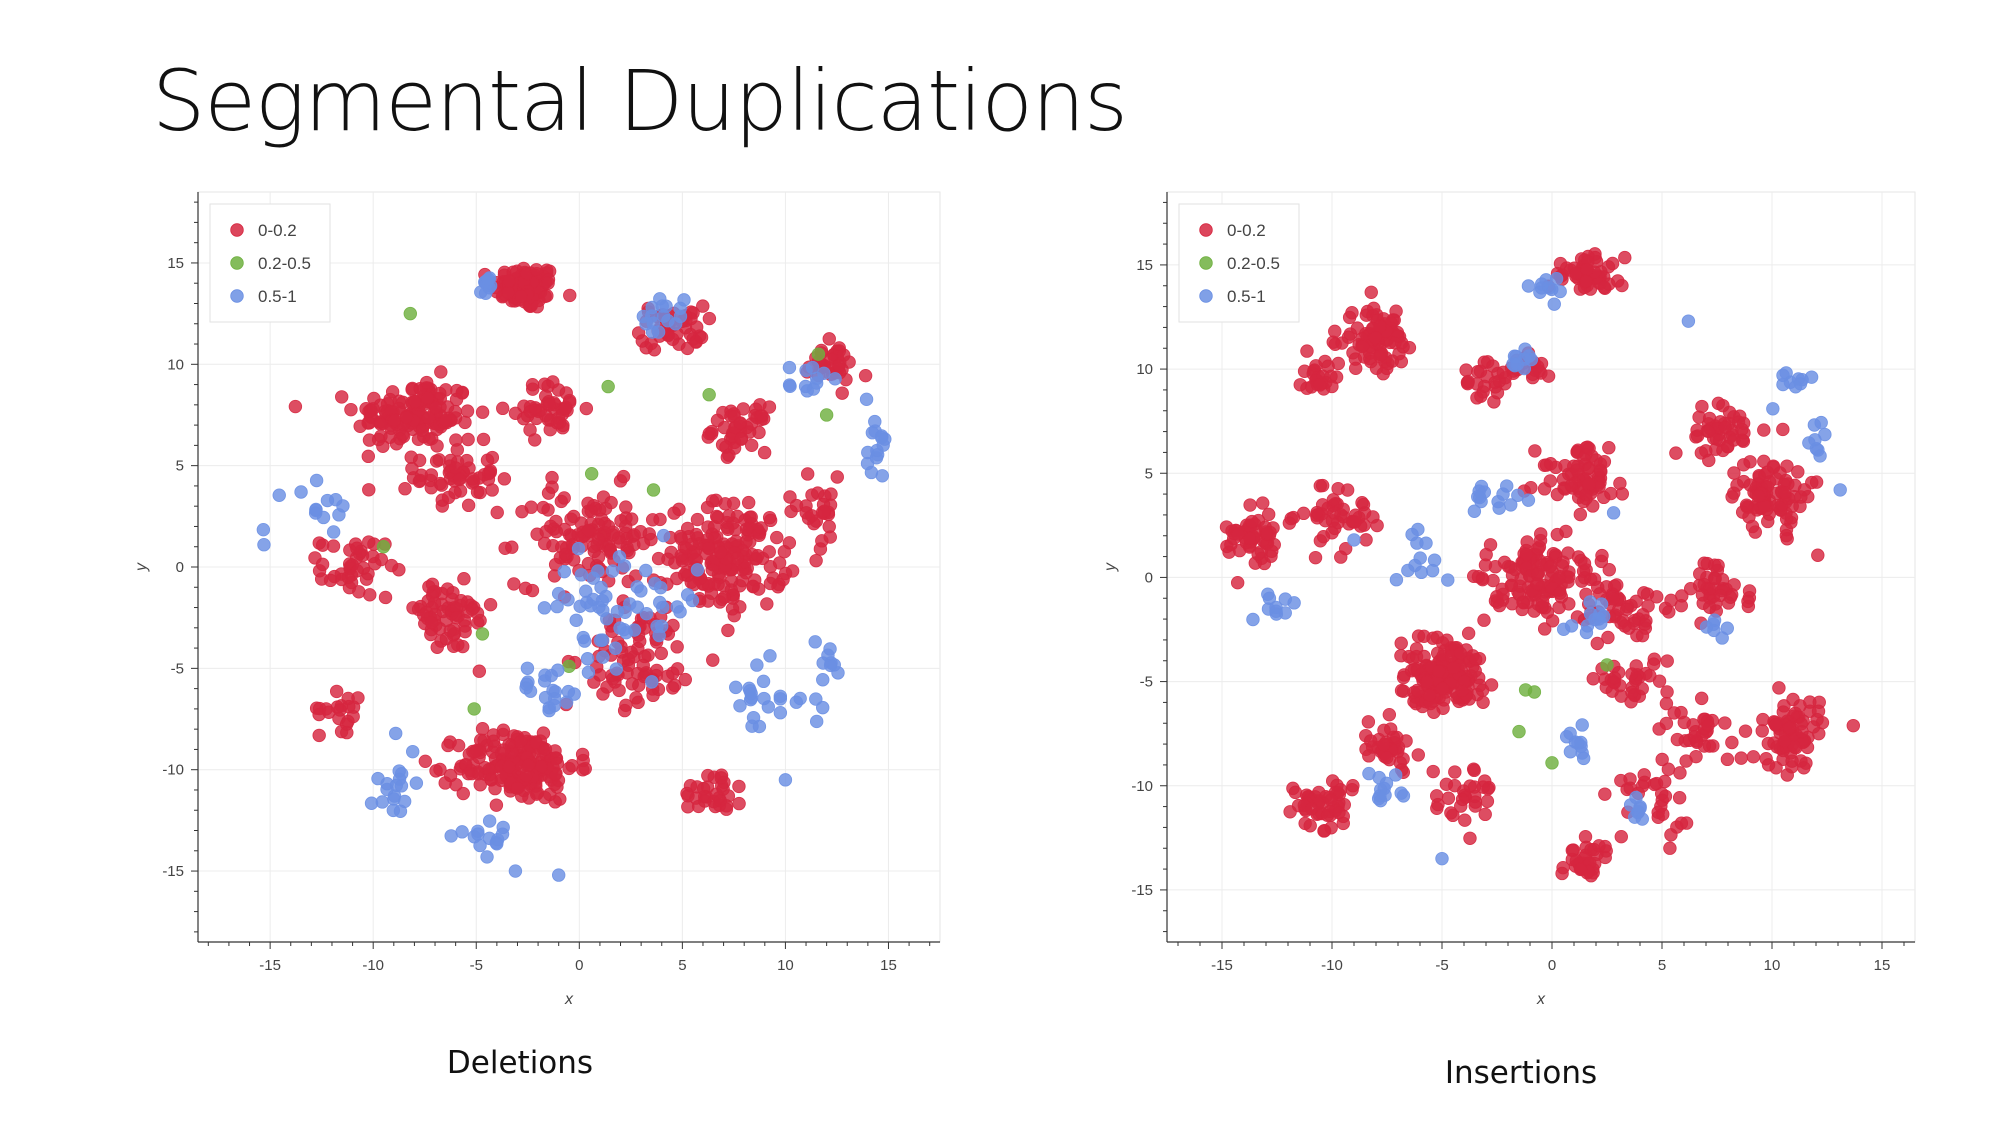  What do you see at coordinates (1149, 577) in the screenshot?
I see `insertions-y-tick-label: 0` at bounding box center [1149, 577].